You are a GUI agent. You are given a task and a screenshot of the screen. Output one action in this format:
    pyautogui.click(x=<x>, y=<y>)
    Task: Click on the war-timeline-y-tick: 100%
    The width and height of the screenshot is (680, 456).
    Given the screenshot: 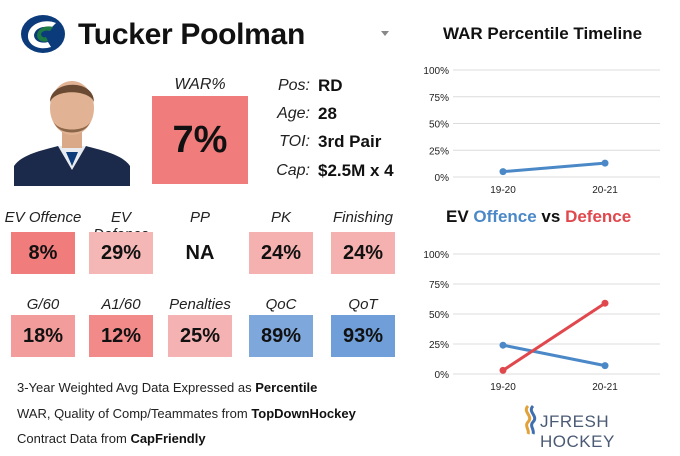 What is the action you would take?
    pyautogui.click(x=436, y=71)
    